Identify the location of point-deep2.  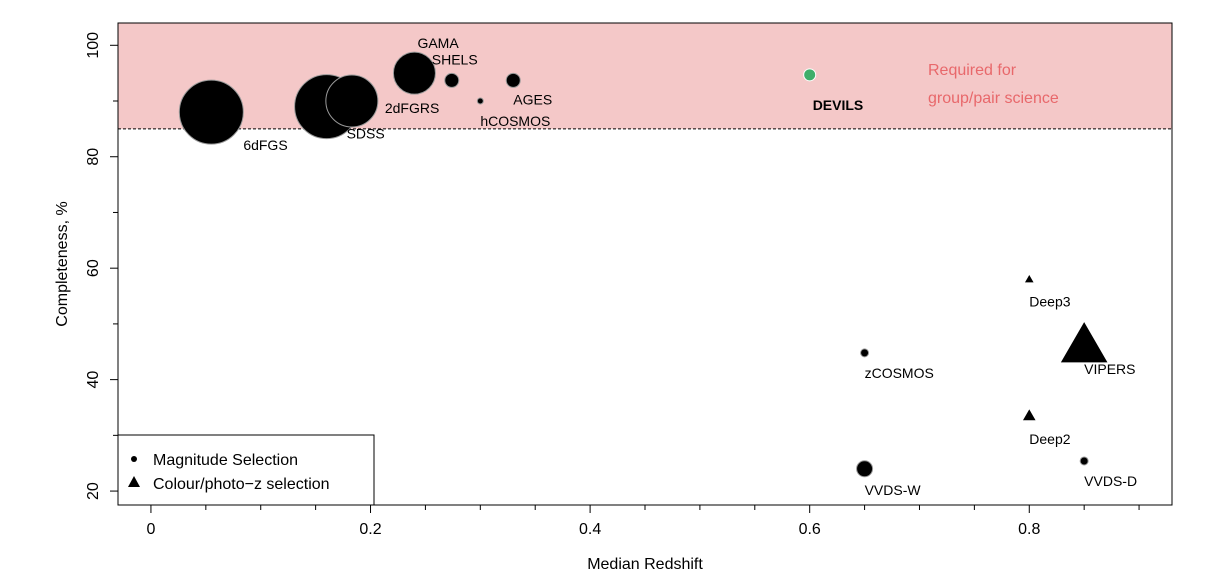
(1029, 414).